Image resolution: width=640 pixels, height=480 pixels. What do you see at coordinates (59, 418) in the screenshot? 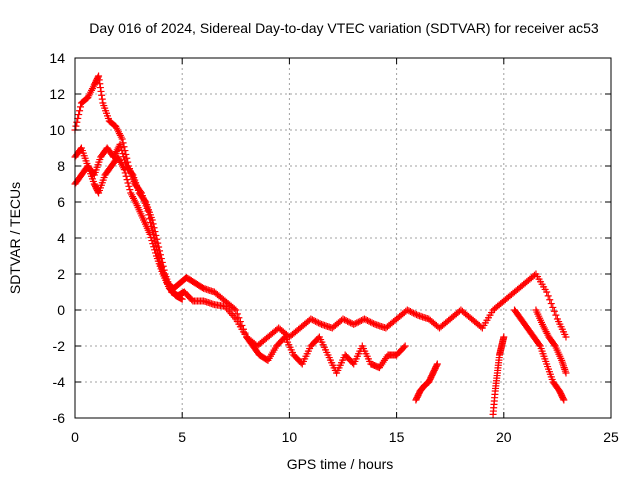
I see `y-tick-label: -6` at bounding box center [59, 418].